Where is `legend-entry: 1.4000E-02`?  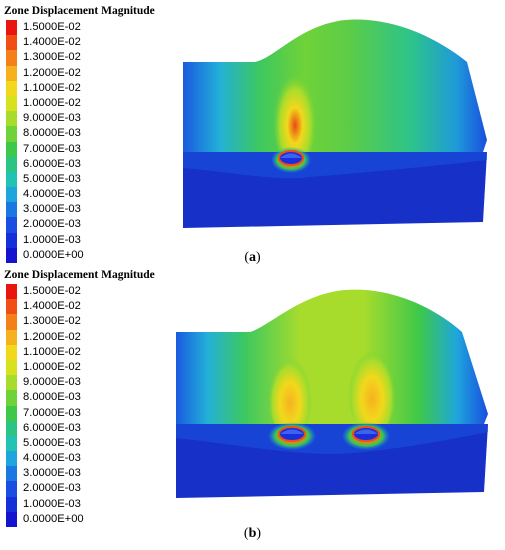
legend-entry: 1.4000E-02 is located at coordinates (45, 43).